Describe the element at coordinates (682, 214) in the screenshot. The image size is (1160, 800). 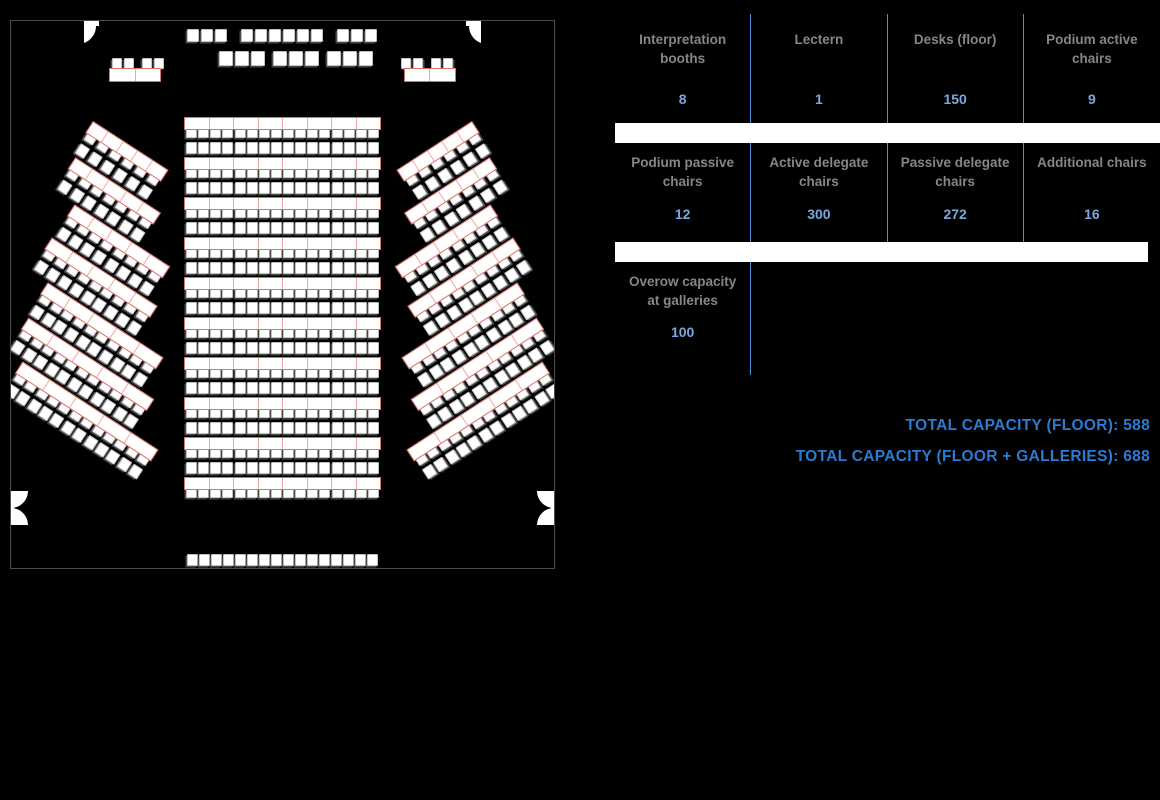
I see `stat-value: 12` at that location.